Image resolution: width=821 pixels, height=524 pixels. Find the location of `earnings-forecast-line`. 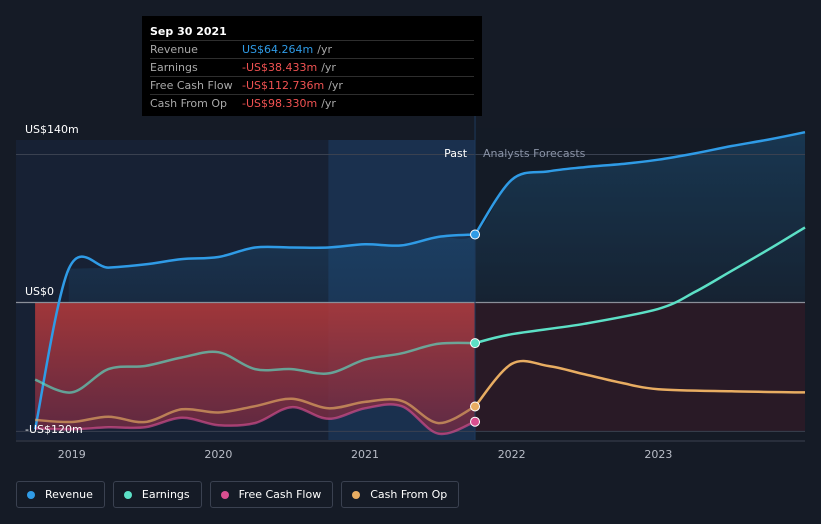

earnings-forecast-line is located at coordinates (640, 285).